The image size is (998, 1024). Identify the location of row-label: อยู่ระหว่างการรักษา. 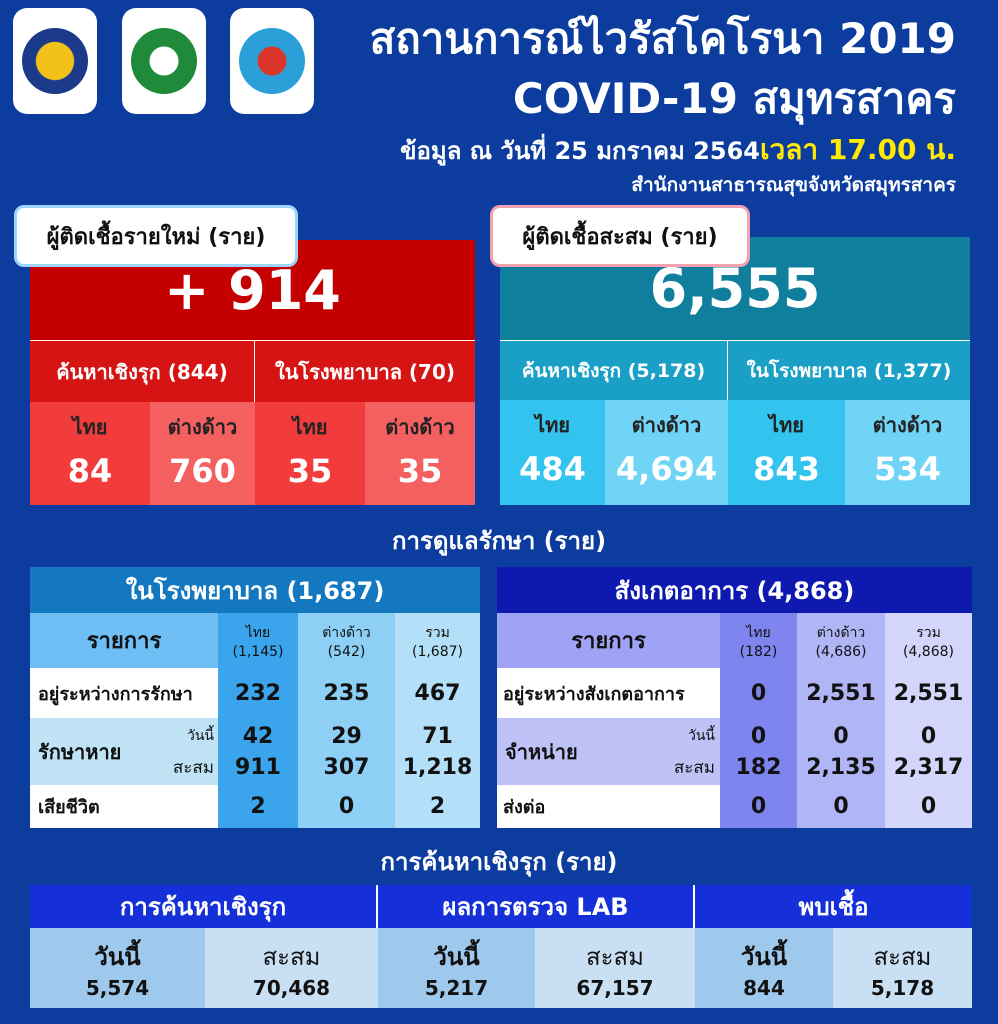
(124, 693).